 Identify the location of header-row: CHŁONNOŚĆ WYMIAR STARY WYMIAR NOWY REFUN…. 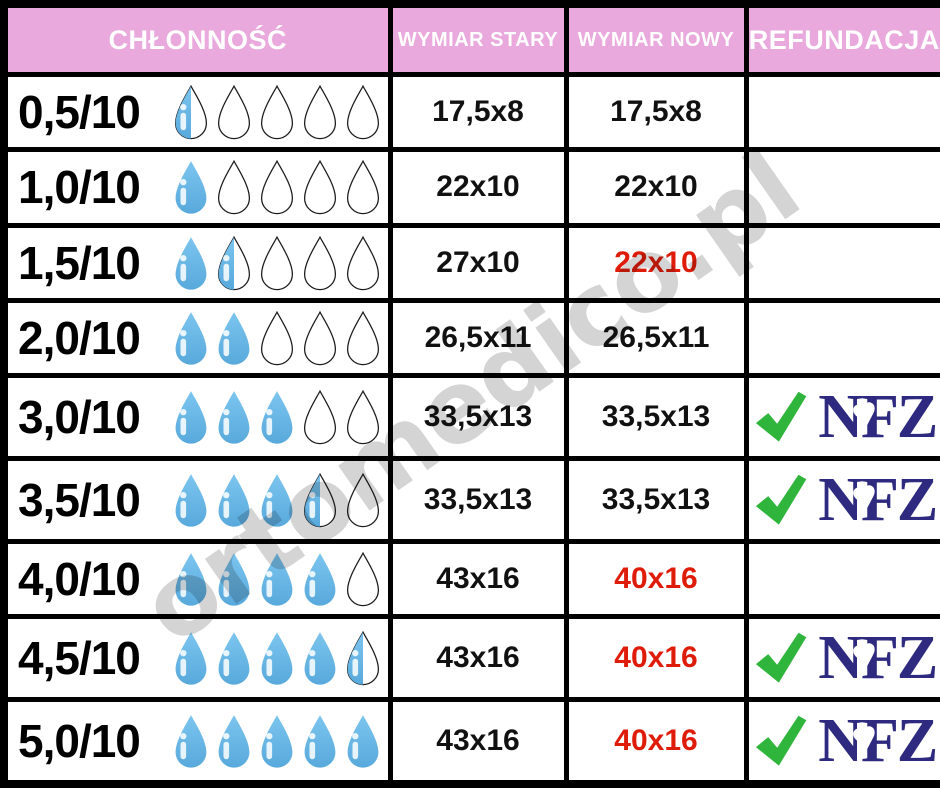
(470, 39).